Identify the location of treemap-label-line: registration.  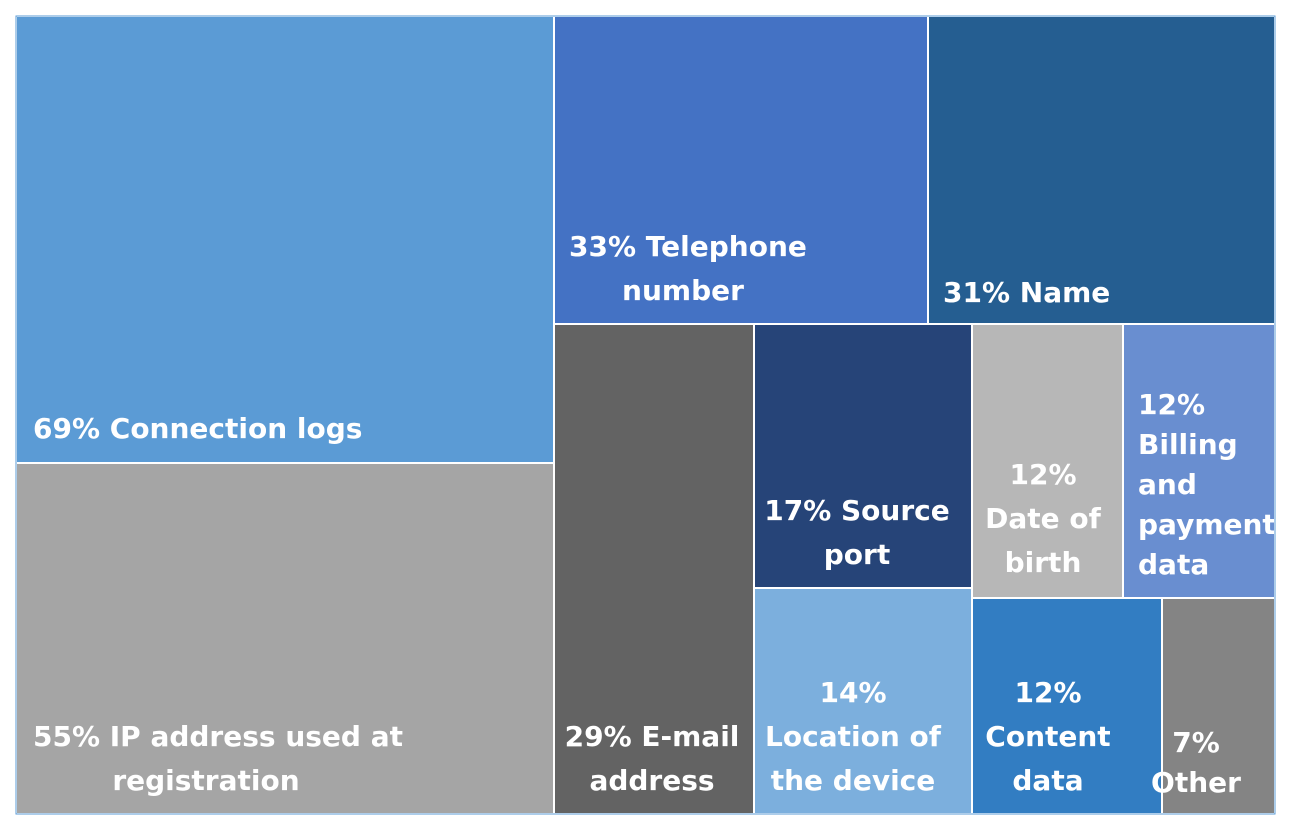
(205, 780).